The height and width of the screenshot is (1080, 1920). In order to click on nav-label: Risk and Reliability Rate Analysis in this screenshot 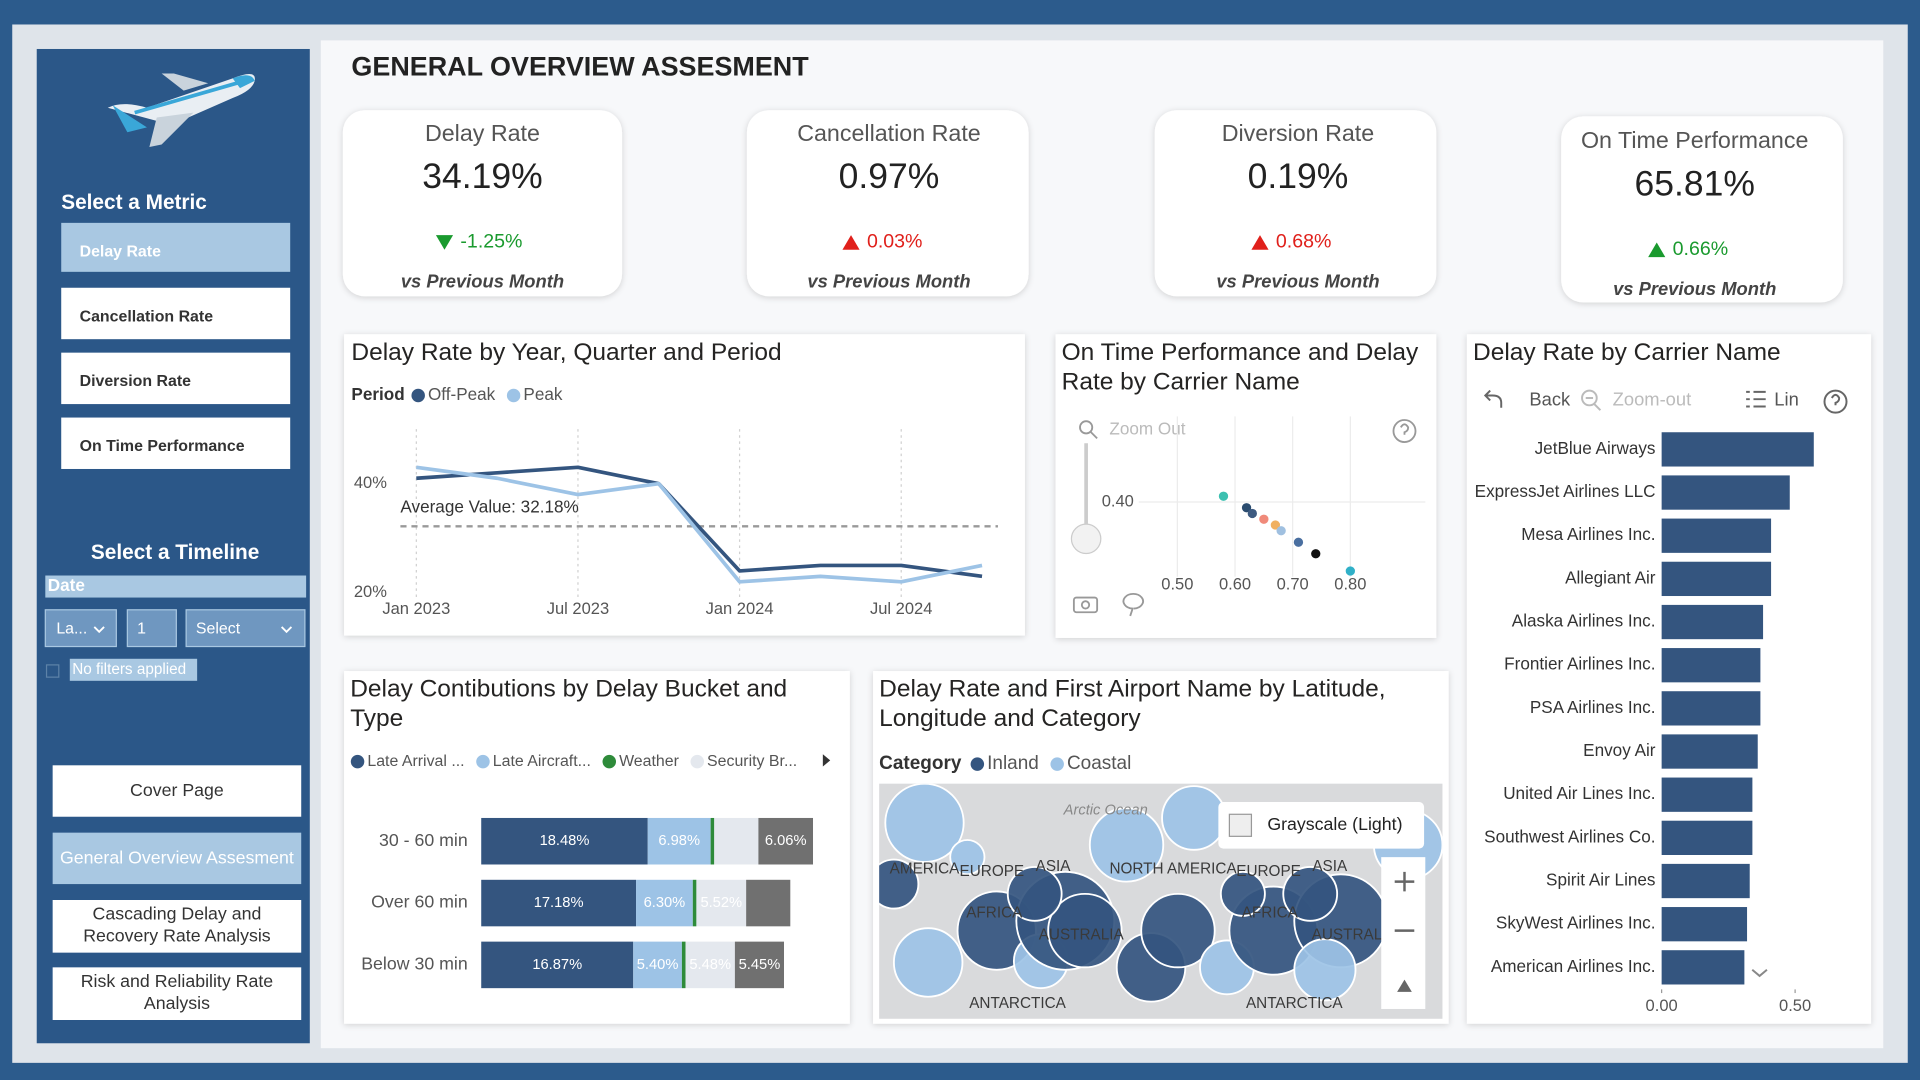, I will do `click(177, 993)`.